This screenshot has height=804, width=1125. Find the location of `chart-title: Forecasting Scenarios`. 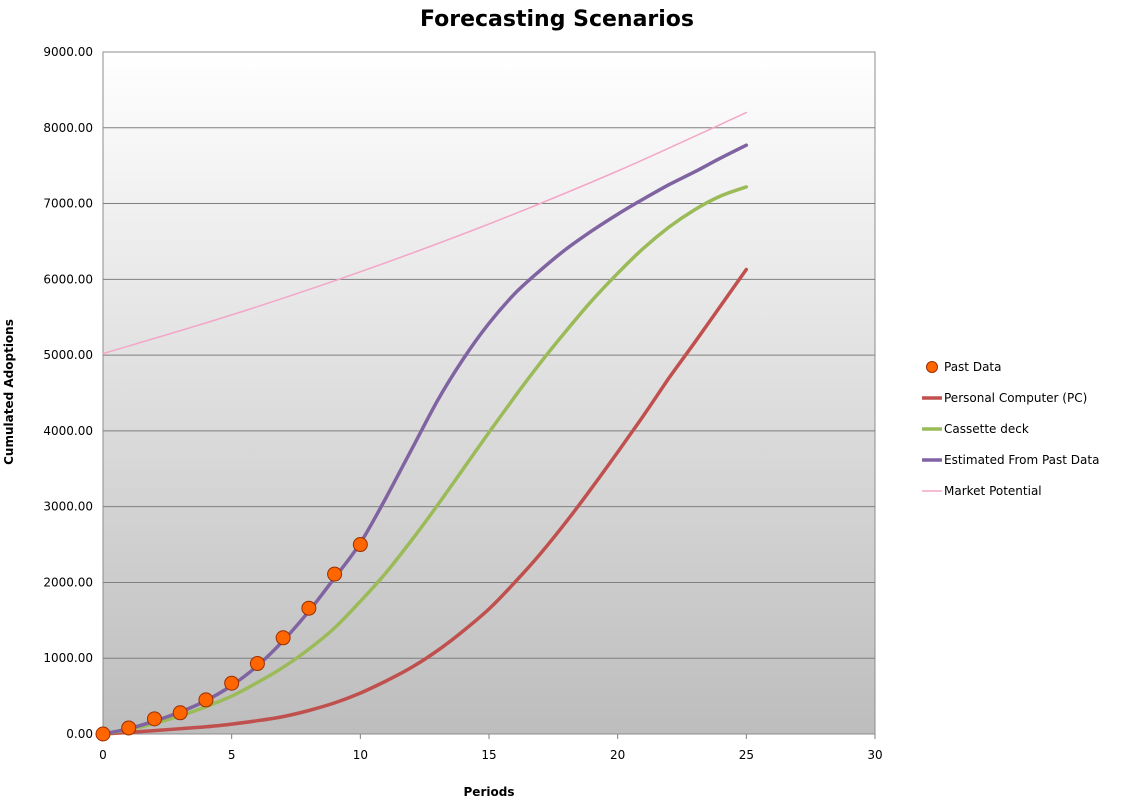

chart-title: Forecasting Scenarios is located at coordinates (557, 19).